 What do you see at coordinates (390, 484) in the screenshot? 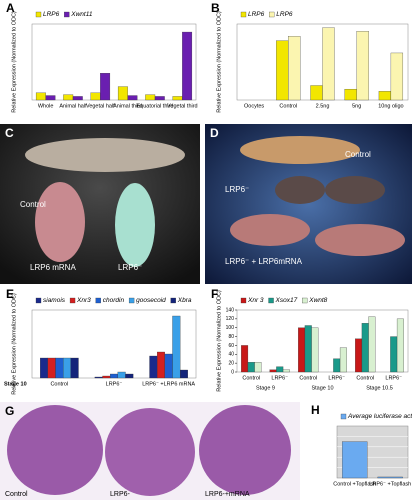
I see `x-tick-label: LRP6⁻ +Topflash` at bounding box center [390, 484].